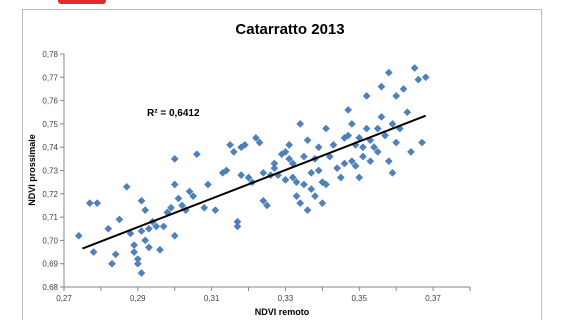 This screenshot has width=567, height=320. I want to click on y-tick-label: 0,71, so click(50, 217).